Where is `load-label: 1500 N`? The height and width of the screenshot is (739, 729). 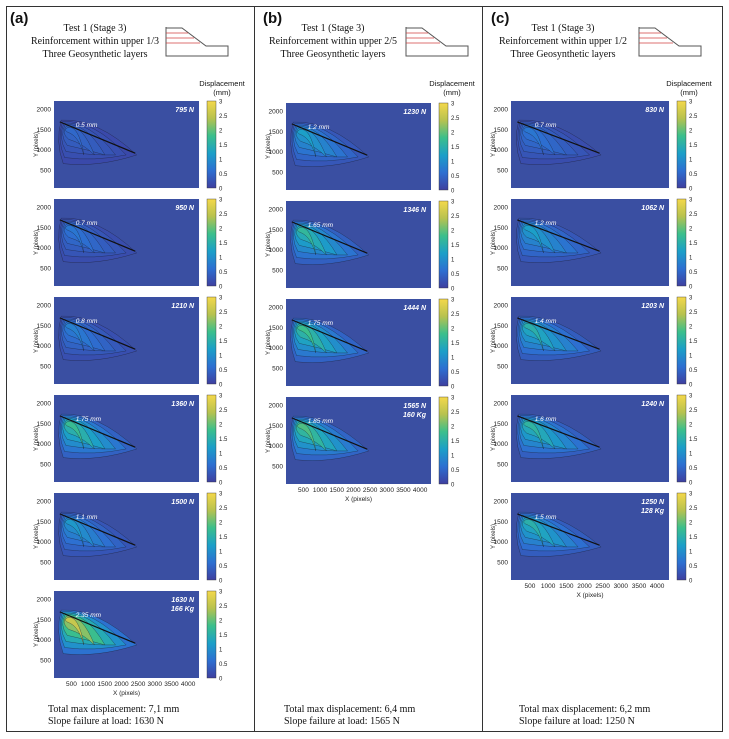 load-label: 1500 N is located at coordinates (183, 502).